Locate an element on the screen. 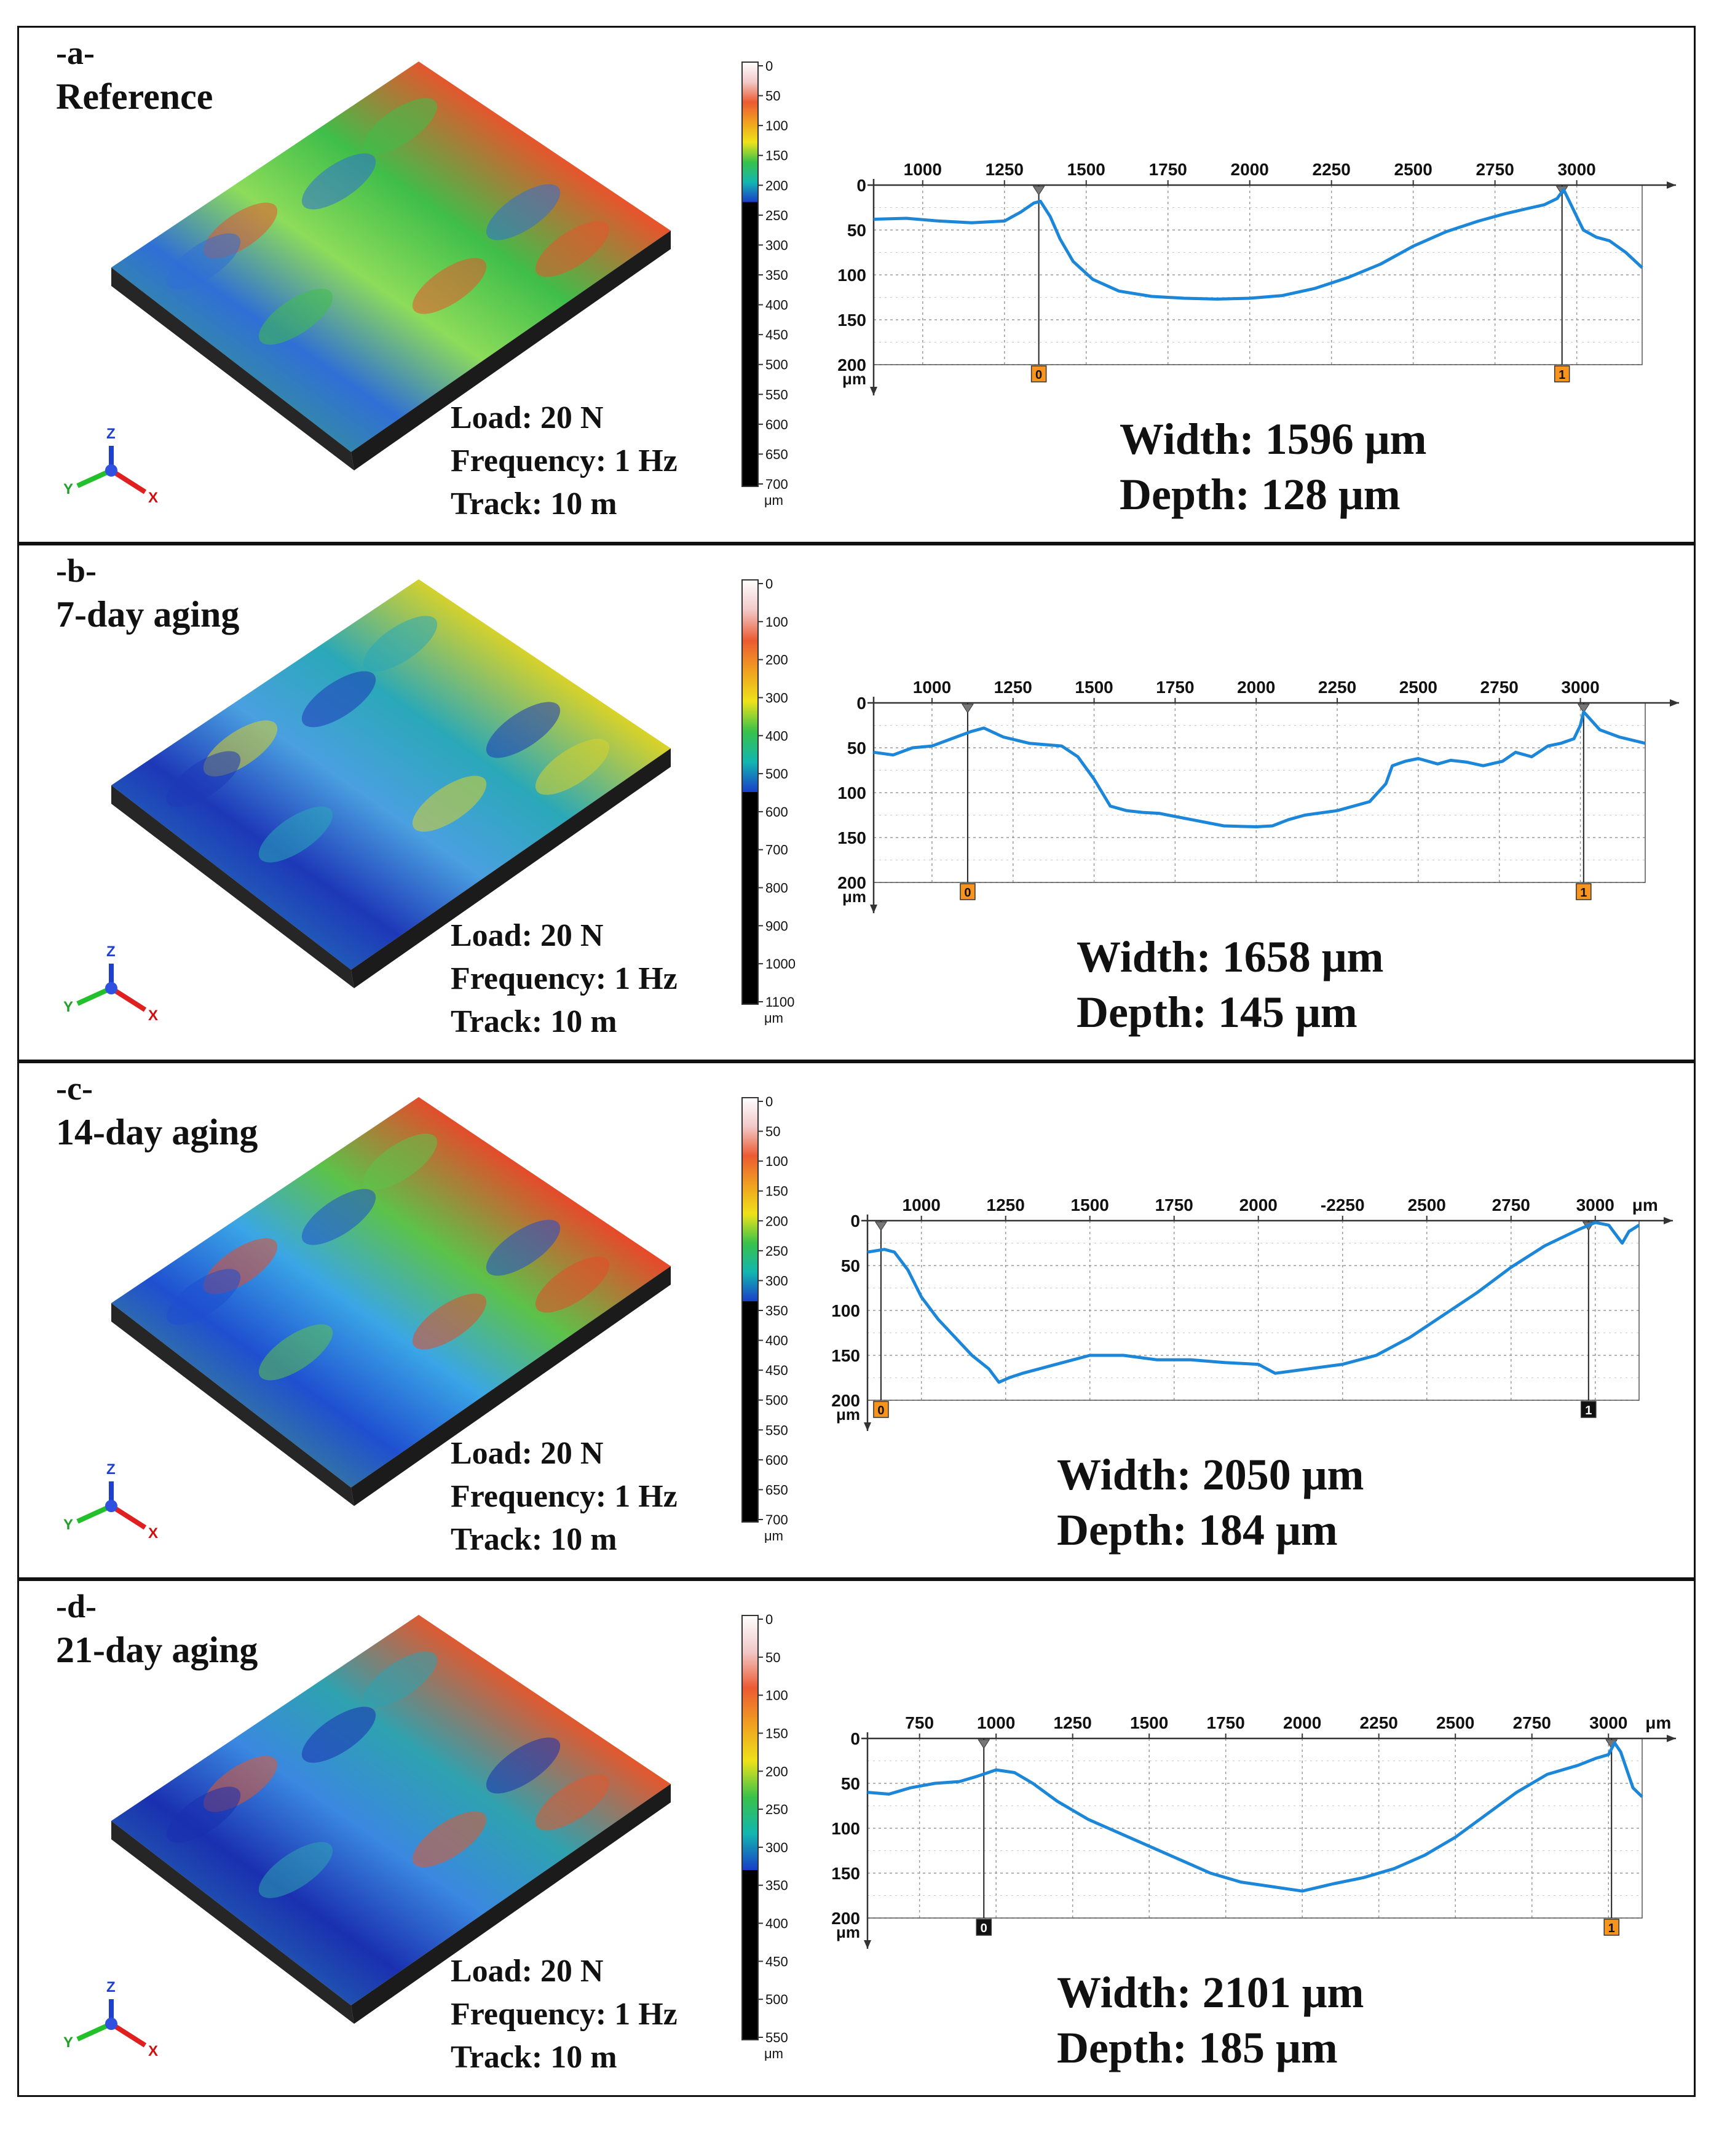 This screenshot has width=1719, height=2156. scale-tick-label: 450 is located at coordinates (777, 335).